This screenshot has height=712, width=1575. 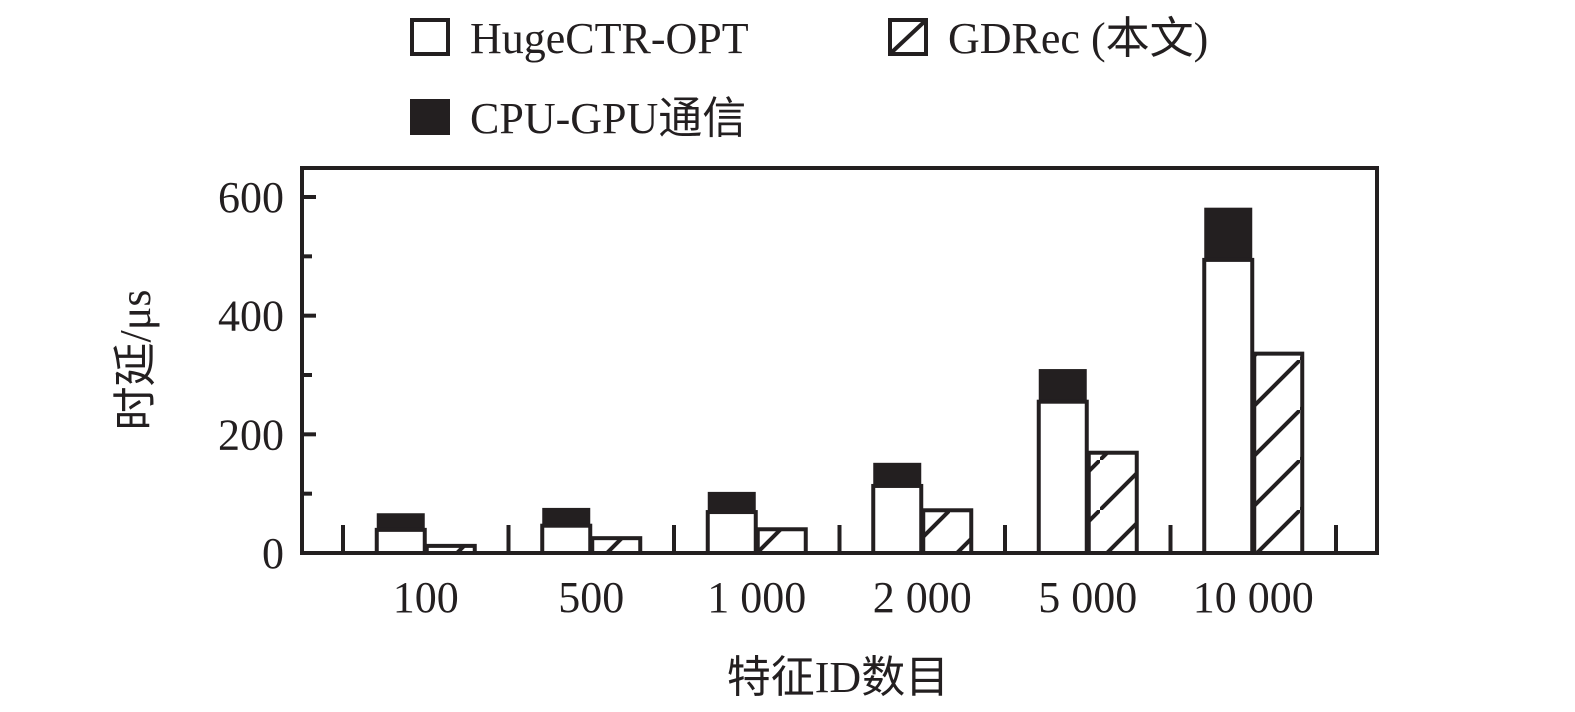 I want to click on y-tick-label: 600, so click(x=251, y=197).